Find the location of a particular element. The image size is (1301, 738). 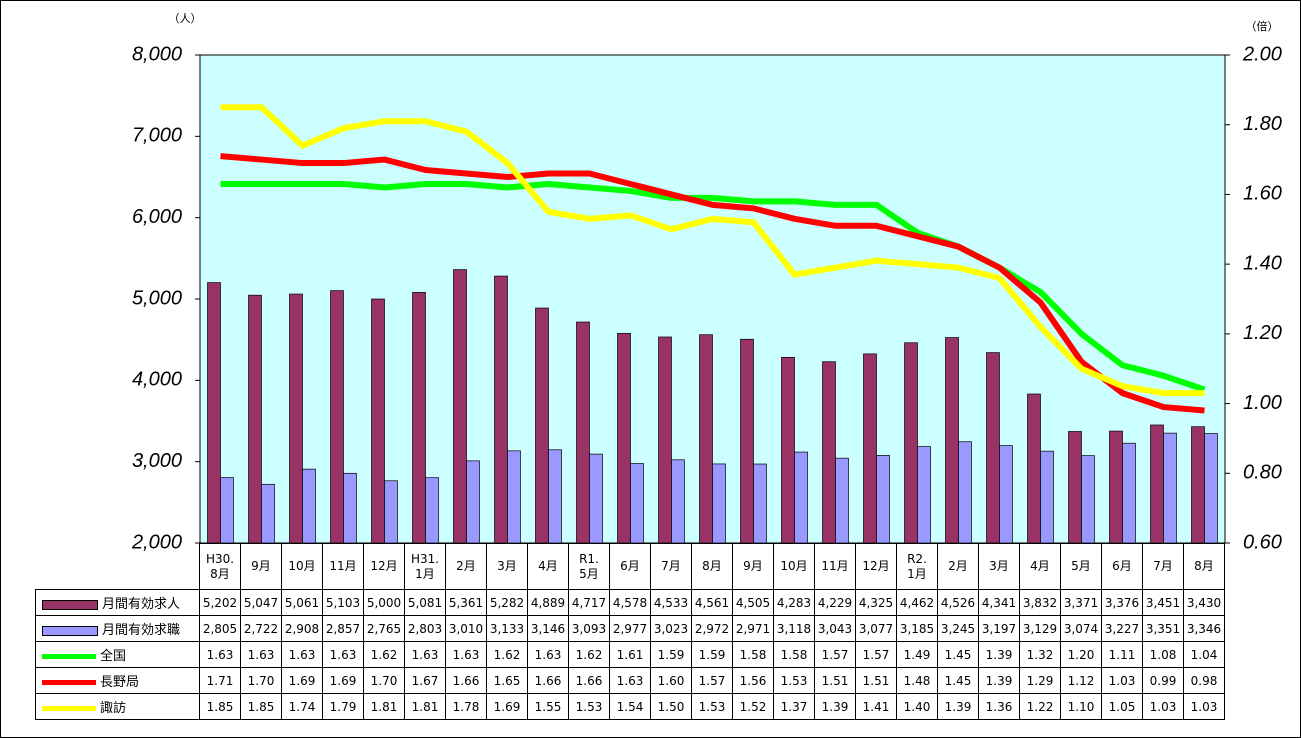

table-value: 3,129 is located at coordinates (1040, 628).